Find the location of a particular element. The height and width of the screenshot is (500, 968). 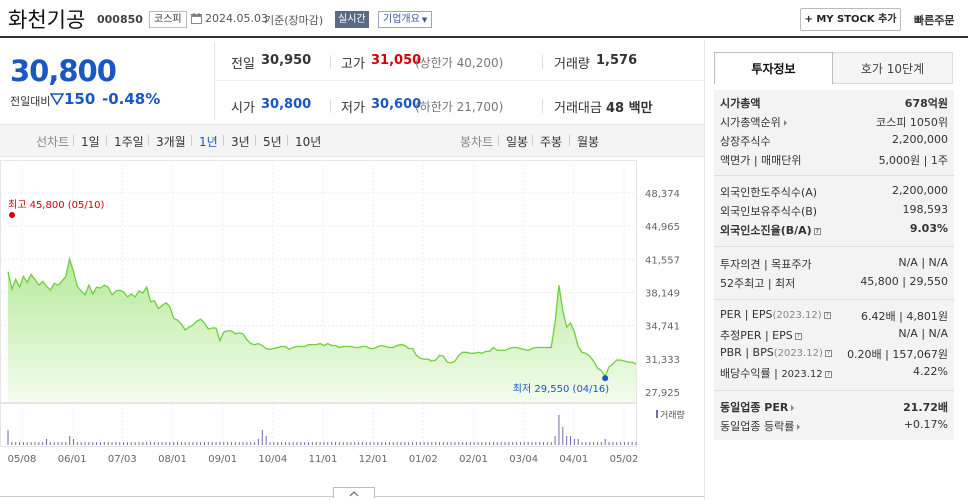

collapse-button is located at coordinates (354, 492).